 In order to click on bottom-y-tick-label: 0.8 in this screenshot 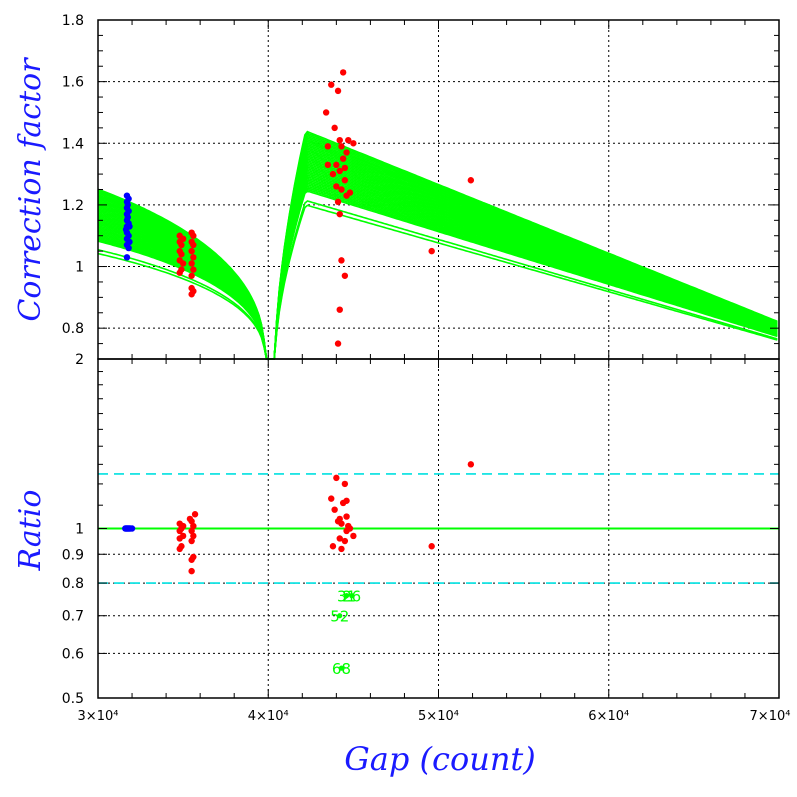, I will do `click(73, 584)`.